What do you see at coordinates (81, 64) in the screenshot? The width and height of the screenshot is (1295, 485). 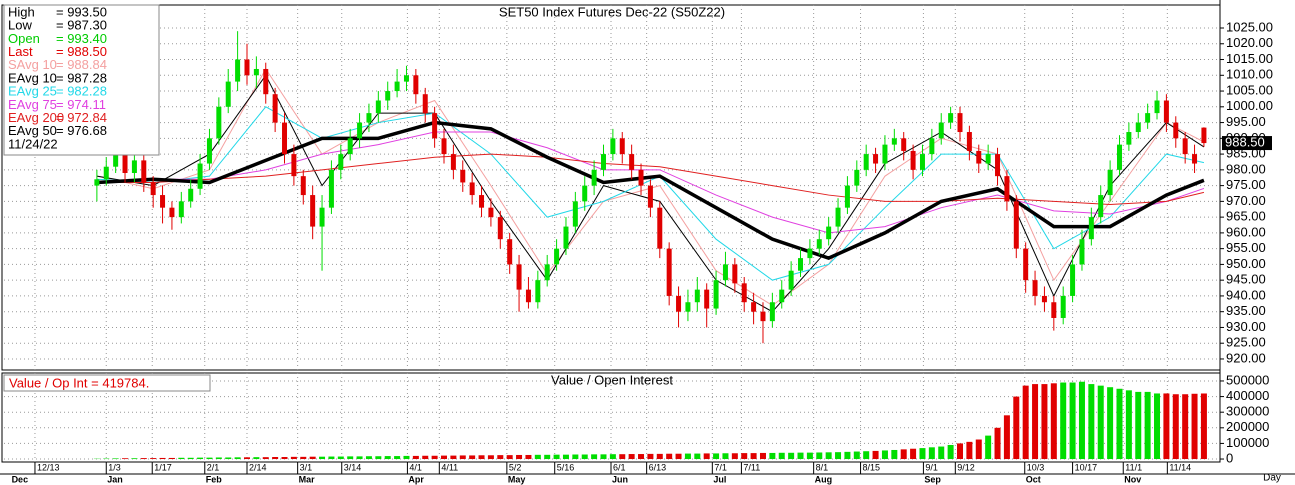 I see `info-value: = 988.84` at bounding box center [81, 64].